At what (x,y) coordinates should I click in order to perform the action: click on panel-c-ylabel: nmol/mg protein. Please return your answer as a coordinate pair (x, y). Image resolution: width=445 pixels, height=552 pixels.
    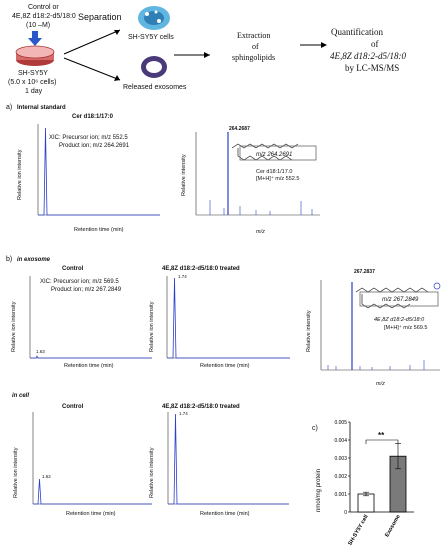
    Looking at the image, I should click on (319, 490).